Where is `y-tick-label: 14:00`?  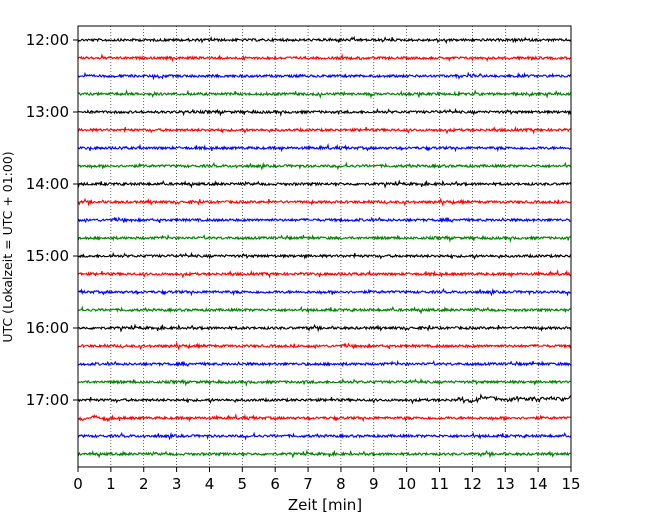 y-tick-label: 14:00 is located at coordinates (47, 184).